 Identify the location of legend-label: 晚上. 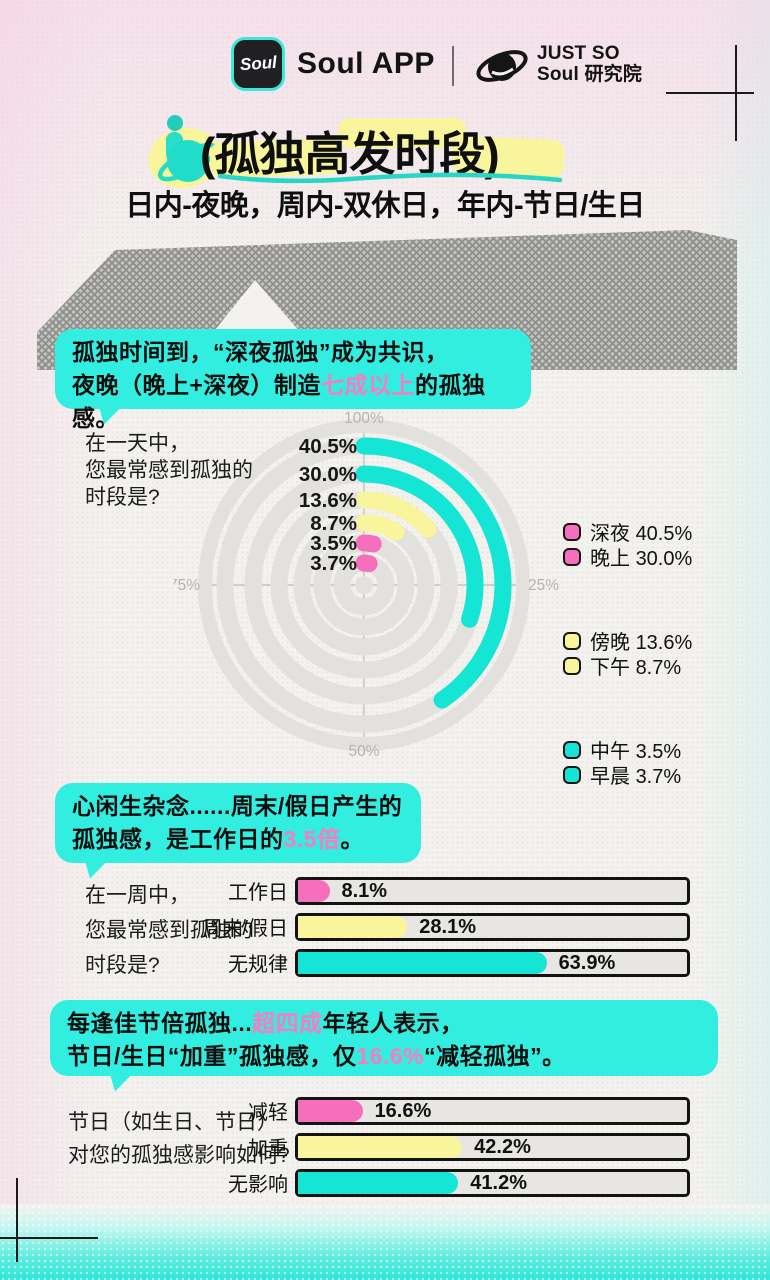
(610, 559).